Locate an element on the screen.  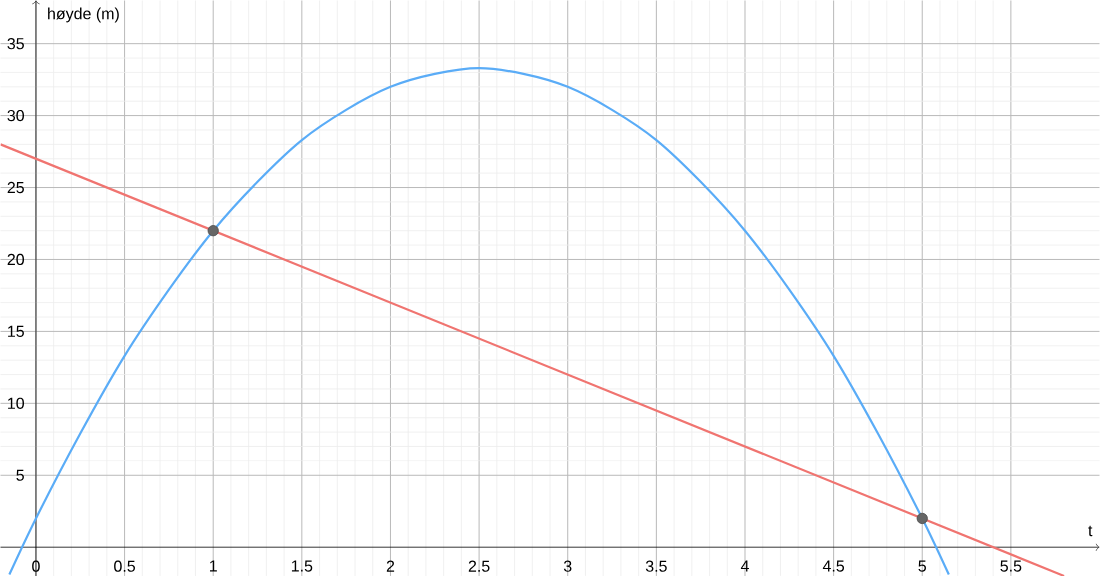
x-tick-label: 3.5 is located at coordinates (656, 566).